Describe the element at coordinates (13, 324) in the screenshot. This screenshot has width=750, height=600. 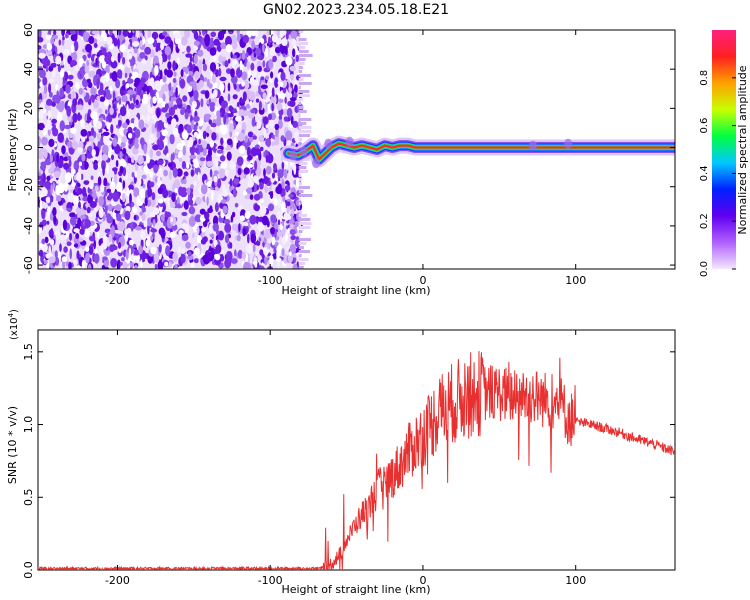
I see `snr-scale-label: (x104)` at that location.